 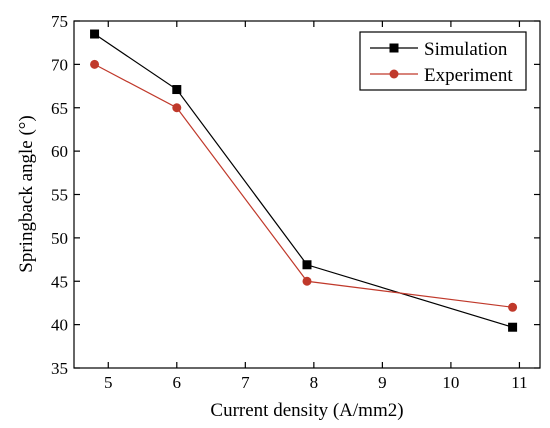 I want to click on legend-box, so click(x=443, y=61).